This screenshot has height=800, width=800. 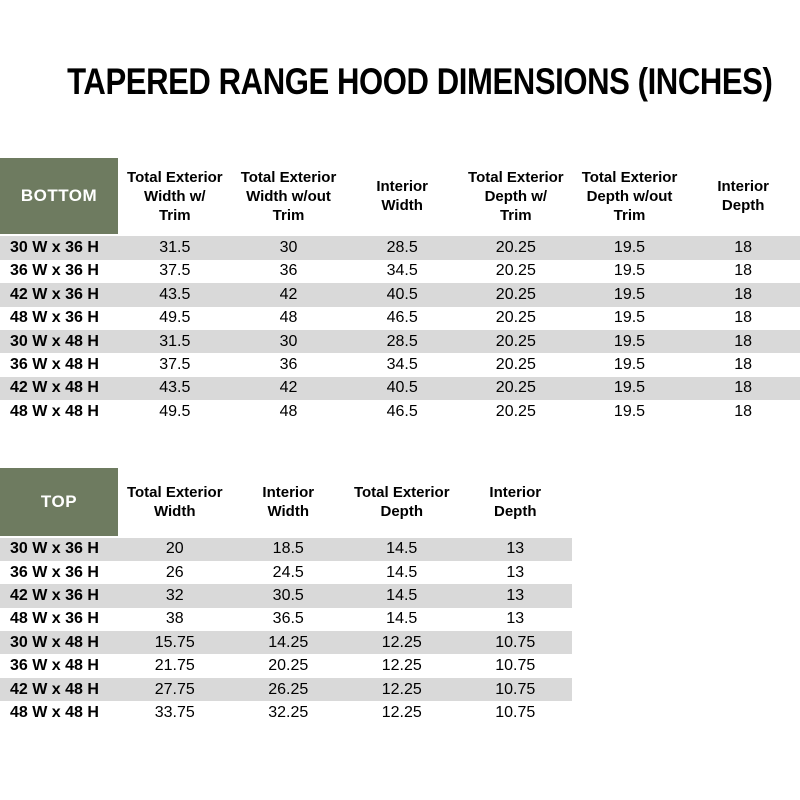 I want to click on column-header: Total Exterior Depth w/out Trim, so click(x=629, y=196).